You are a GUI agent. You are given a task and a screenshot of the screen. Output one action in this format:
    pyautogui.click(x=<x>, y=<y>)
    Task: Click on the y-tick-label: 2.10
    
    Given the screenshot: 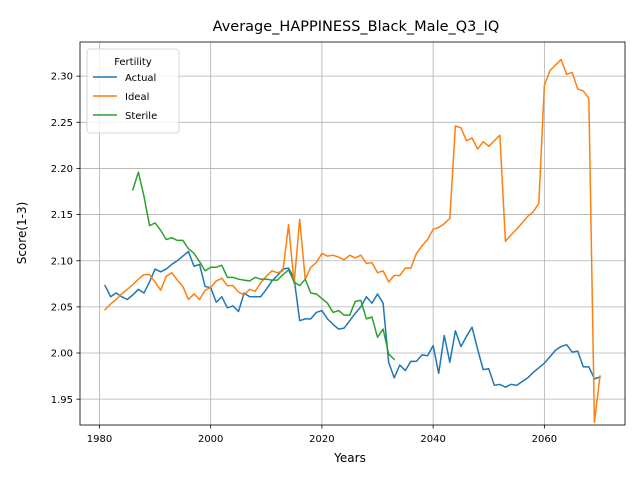 What is the action you would take?
    pyautogui.click(x=62, y=261)
    